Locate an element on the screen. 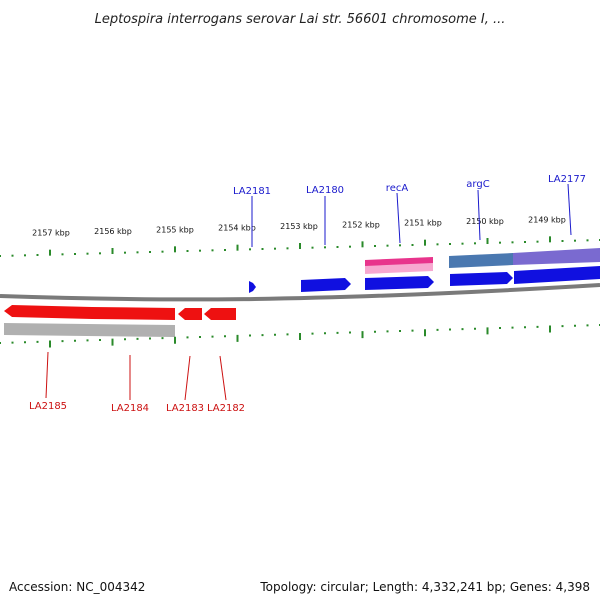 This screenshot has height=600, width=600. leader-la2185 is located at coordinates (47, 375).